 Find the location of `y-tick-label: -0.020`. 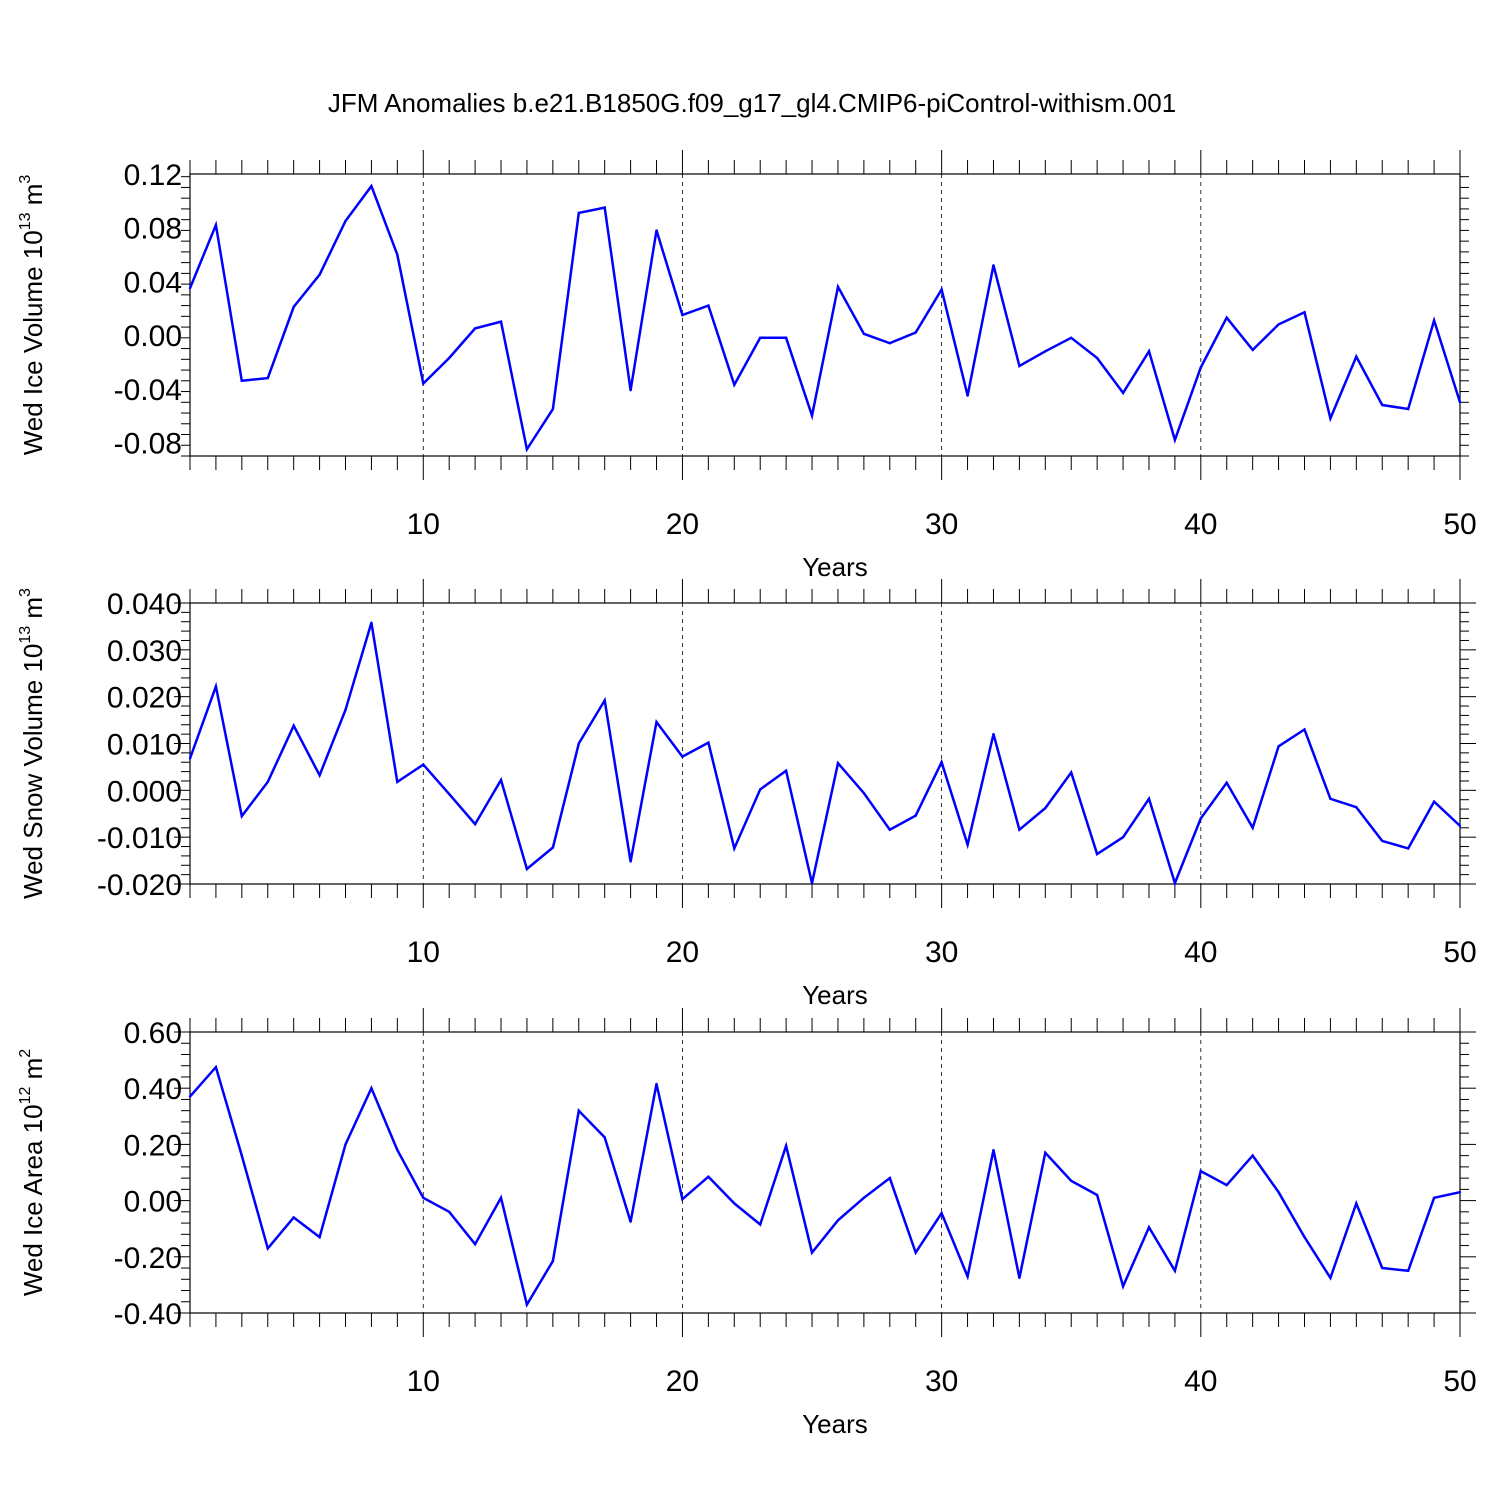

y-tick-label: -0.020 is located at coordinates (139, 885).